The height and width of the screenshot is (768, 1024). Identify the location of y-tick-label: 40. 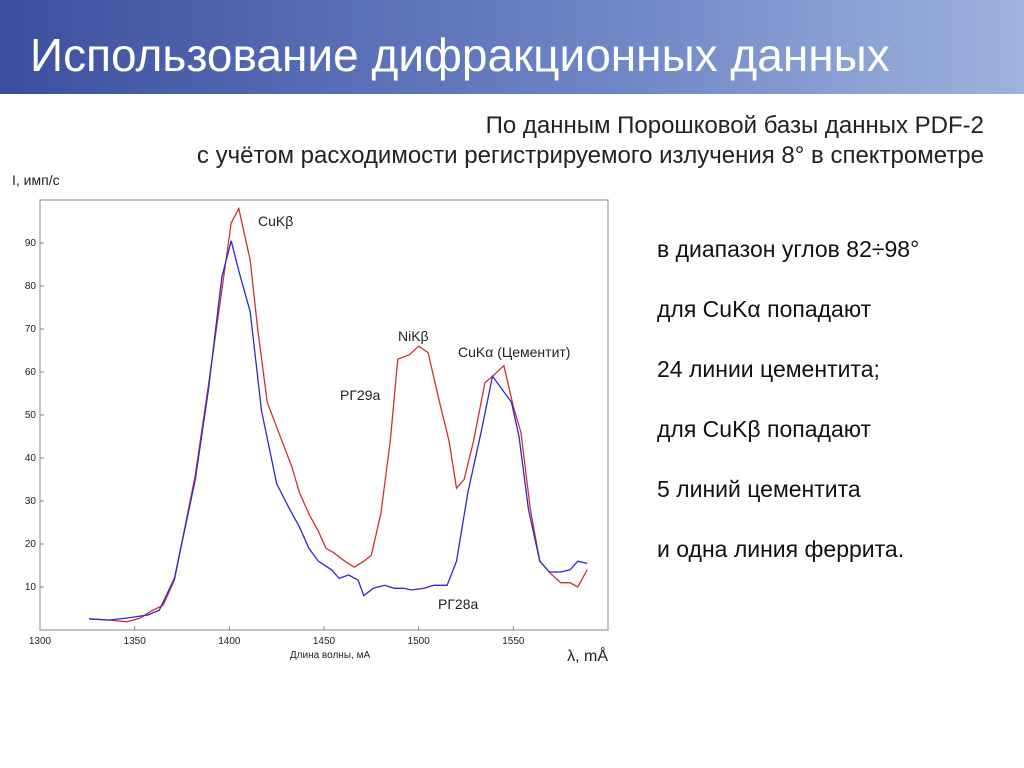
(31, 458).